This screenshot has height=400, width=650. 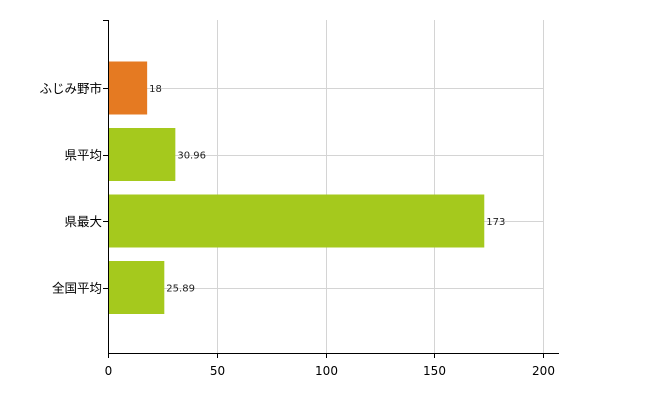 What do you see at coordinates (434, 371) in the screenshot?
I see `x-tick-label-3: 150` at bounding box center [434, 371].